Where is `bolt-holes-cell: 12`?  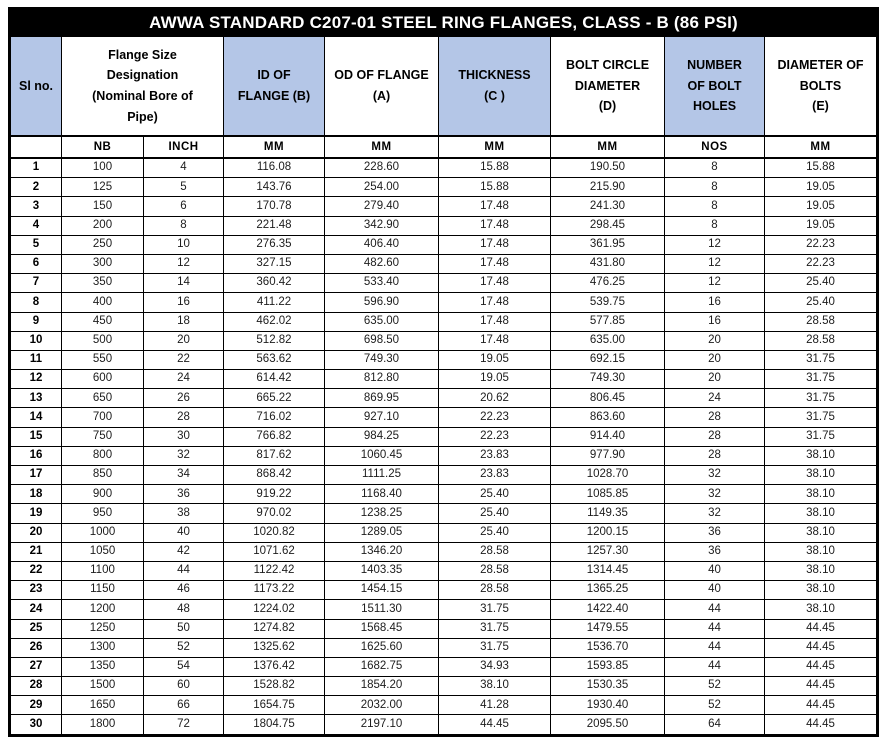
bolt-holes-cell: 12 is located at coordinates (714, 264).